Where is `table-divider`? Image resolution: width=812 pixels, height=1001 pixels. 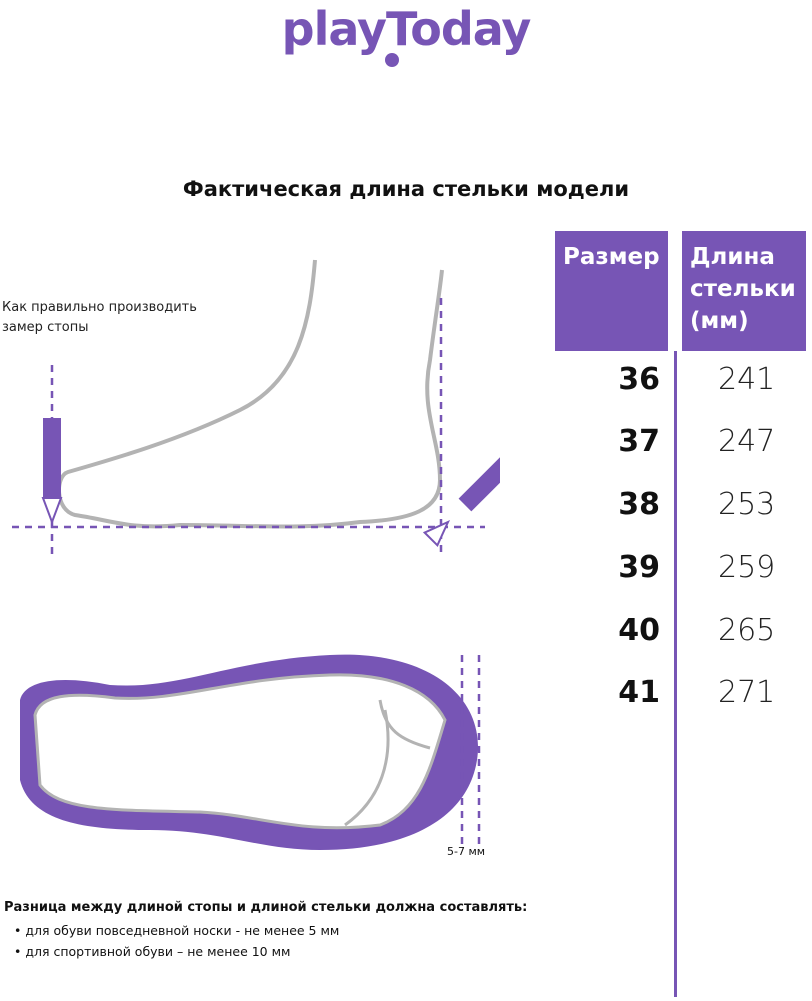 table-divider is located at coordinates (675, 674).